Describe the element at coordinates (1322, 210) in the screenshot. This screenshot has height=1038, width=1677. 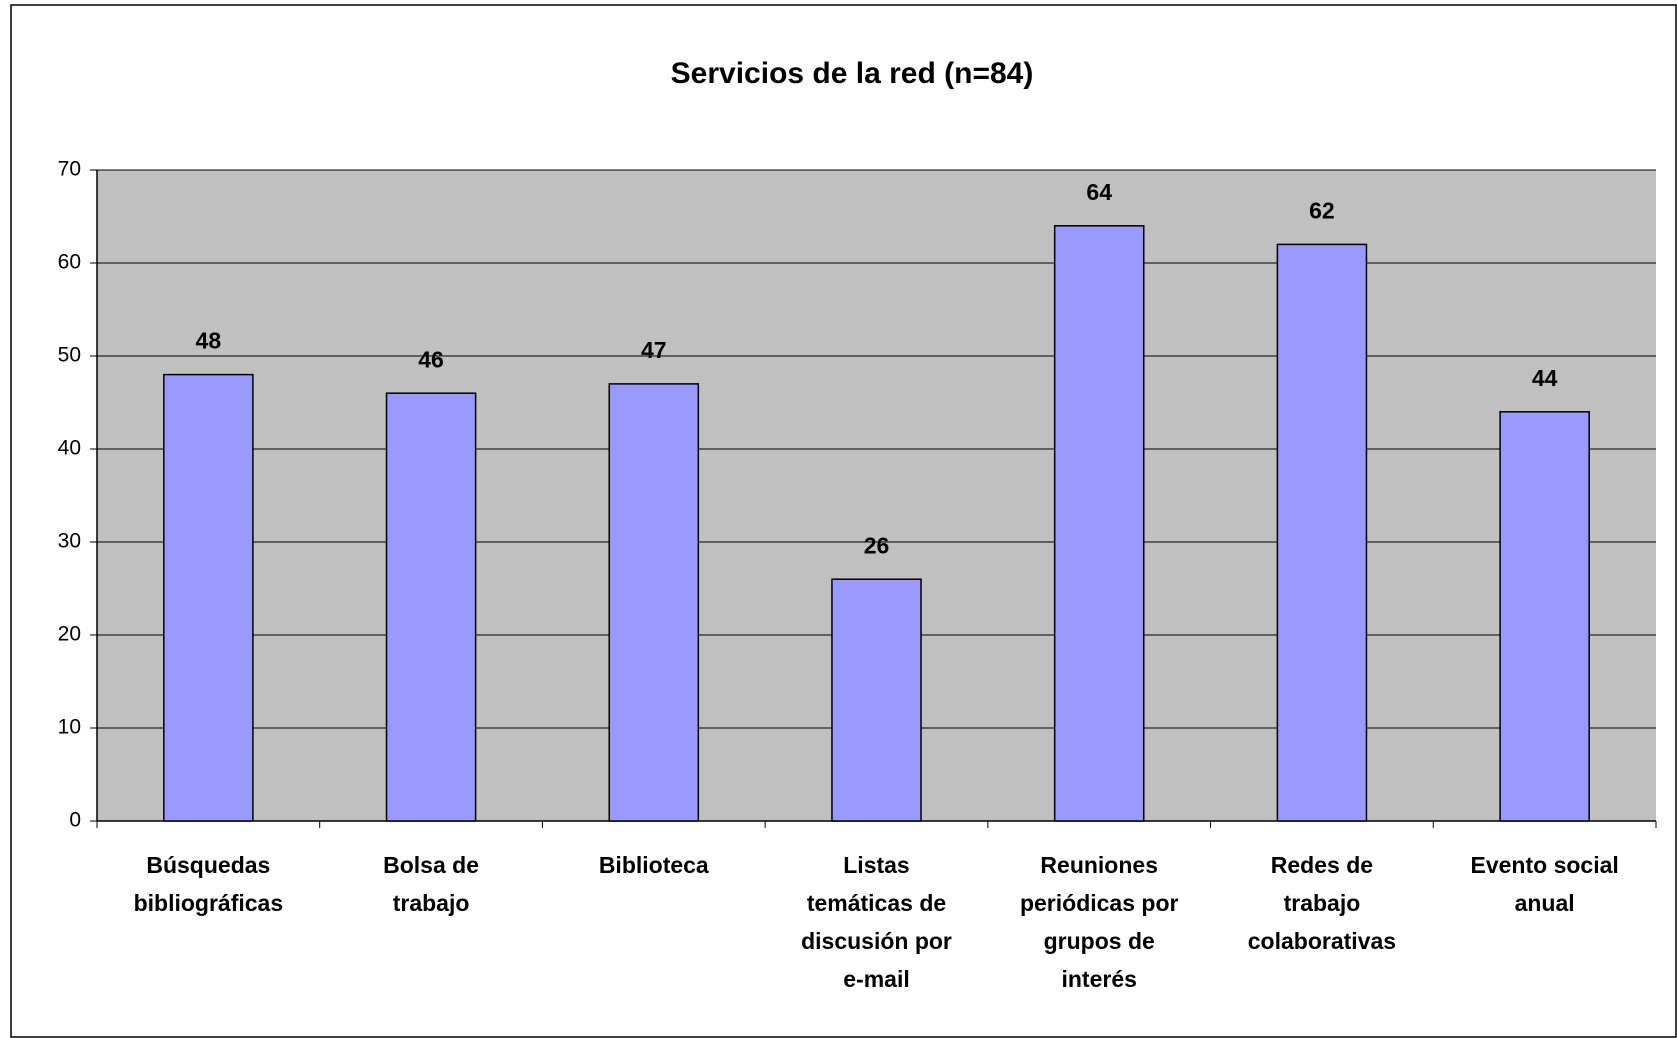
I see `data-label: 62` at that location.